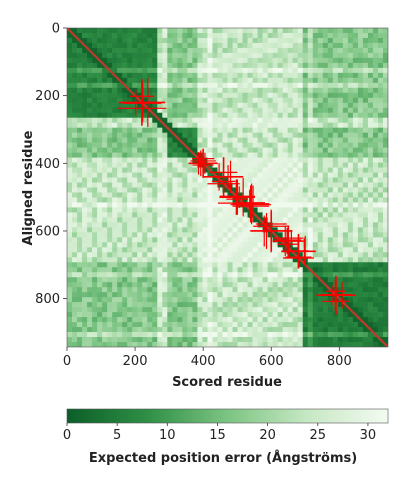  What do you see at coordinates (227, 382) in the screenshot?
I see `x-axis-title: Scored residue` at bounding box center [227, 382].